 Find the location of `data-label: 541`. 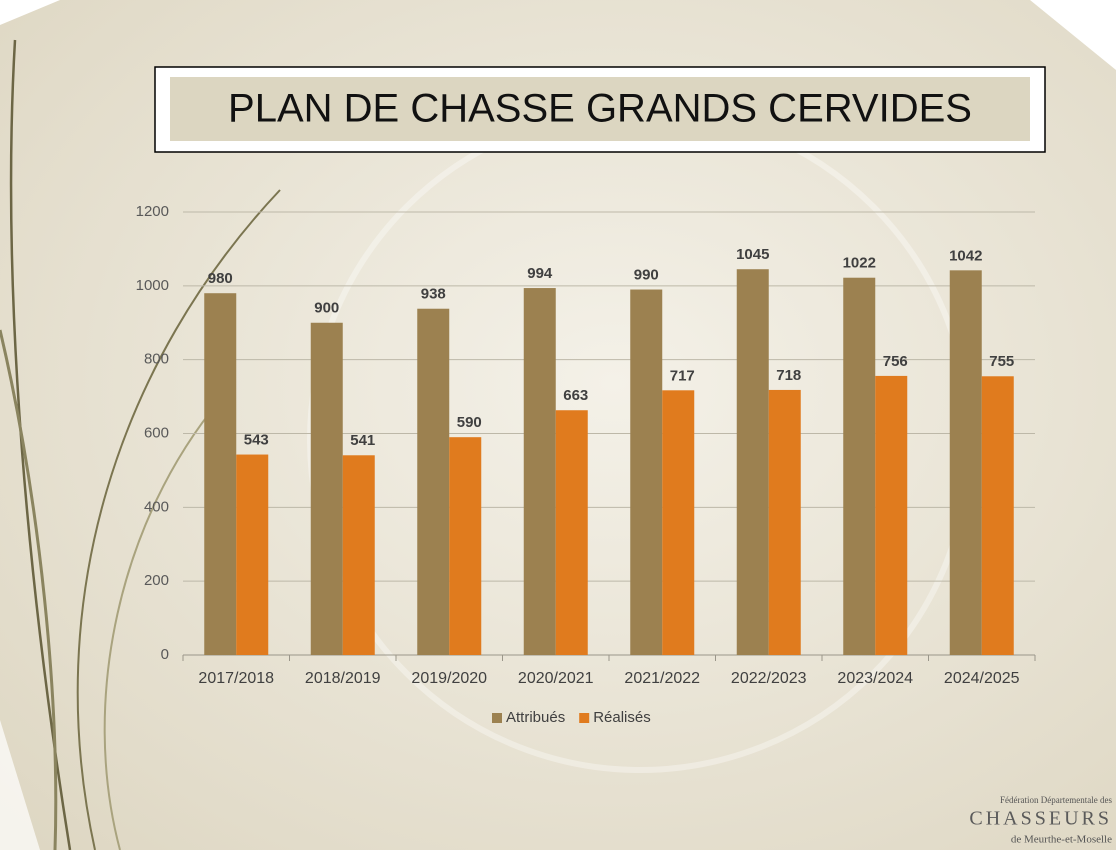

data-label: 541 is located at coordinates (362, 440).